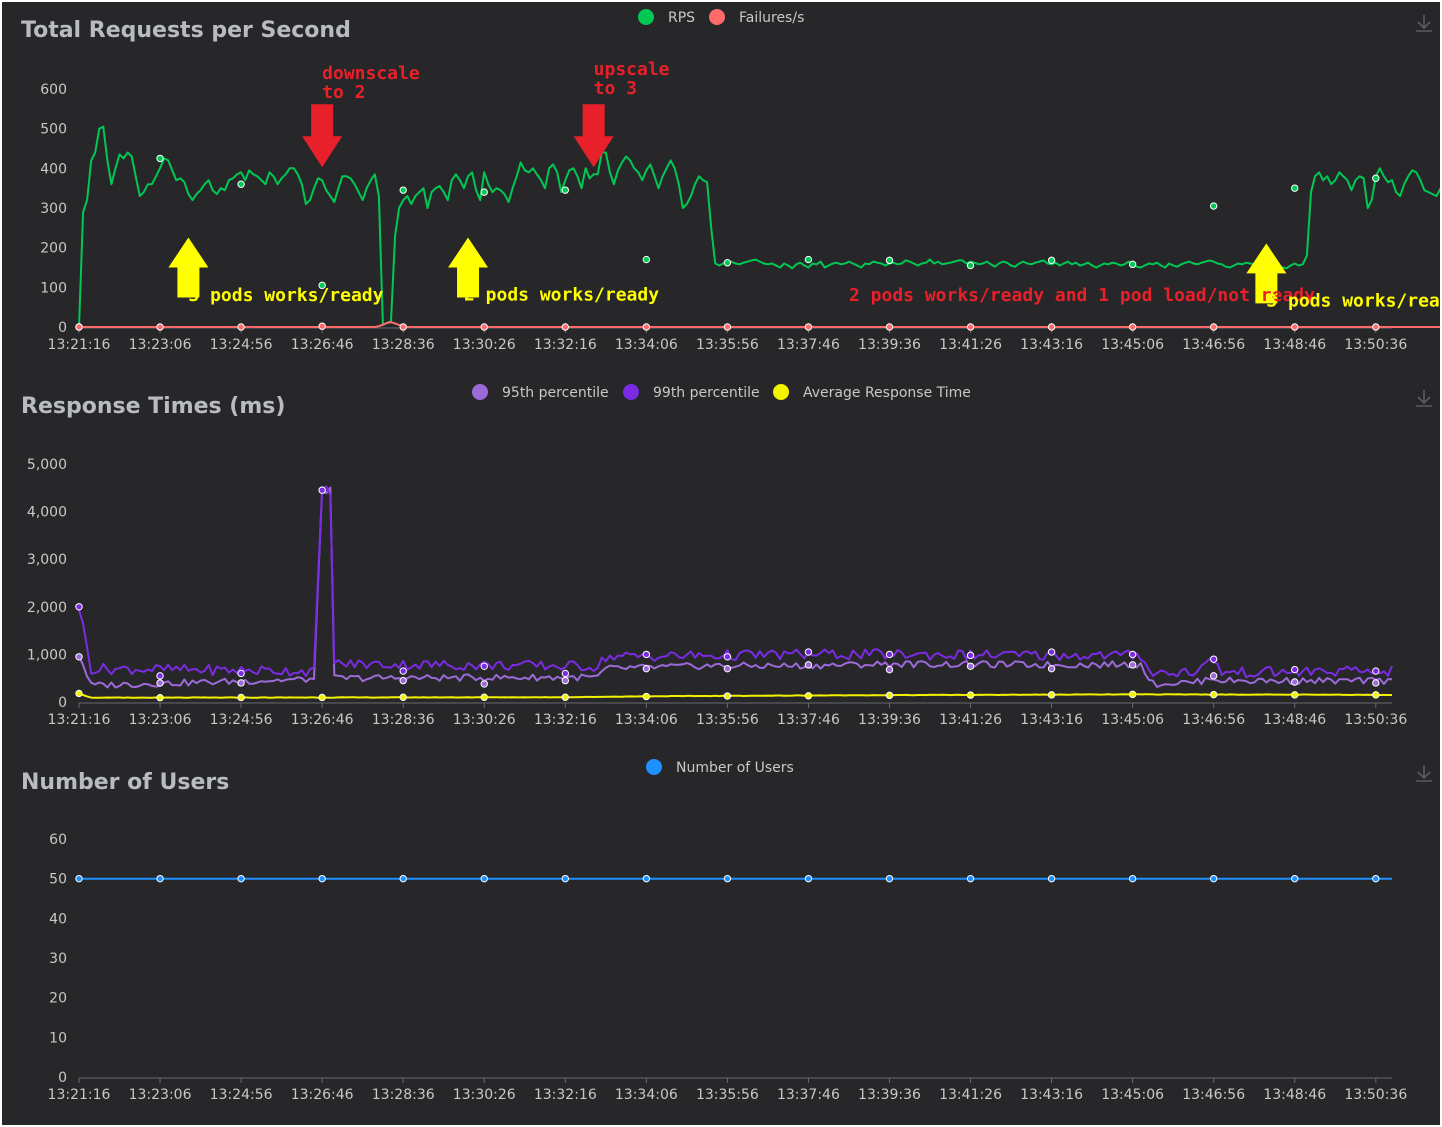 This screenshot has width=1442, height=1127. Describe the element at coordinates (1375, 720) in the screenshot. I see `x-tick-label: 13:50:36` at that location.